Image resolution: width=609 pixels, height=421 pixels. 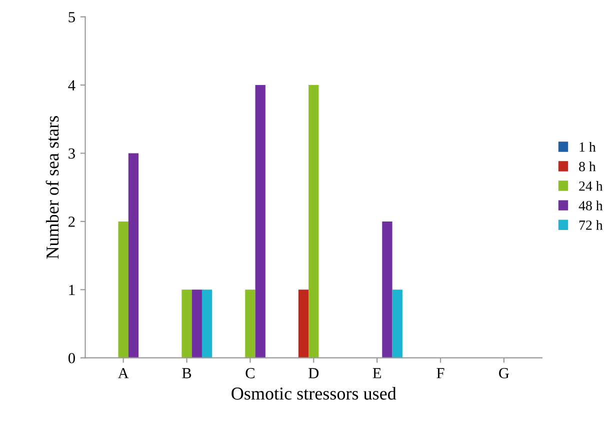 What do you see at coordinates (504, 373) in the screenshot?
I see `x-tick-label: G` at bounding box center [504, 373].